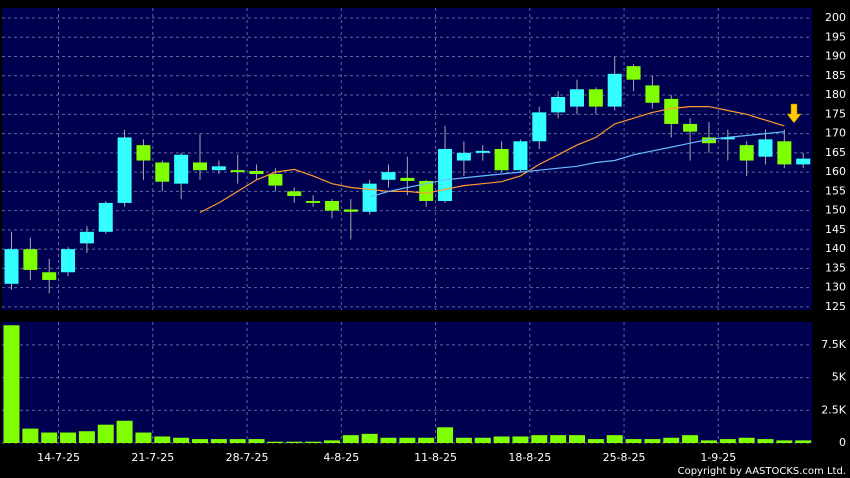  Describe the element at coordinates (835, 17) in the screenshot. I see `y-tick-label: 200` at that location.